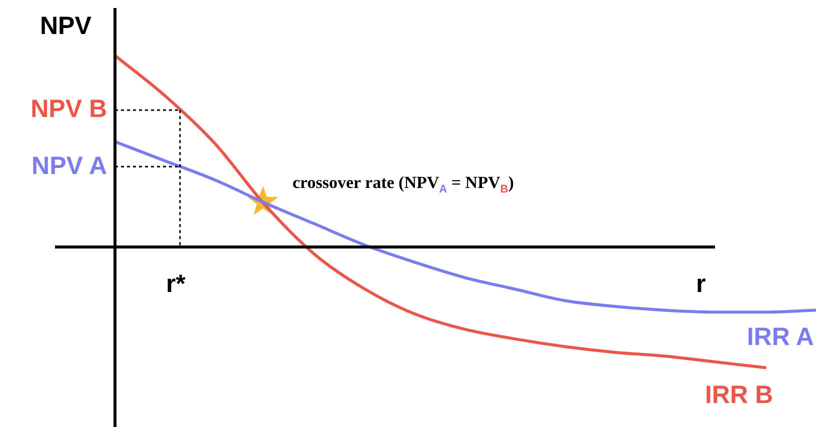 Image resolution: width=816 pixels, height=427 pixels. Describe the element at coordinates (701, 284) in the screenshot. I see `x-axis-title: r` at that location.